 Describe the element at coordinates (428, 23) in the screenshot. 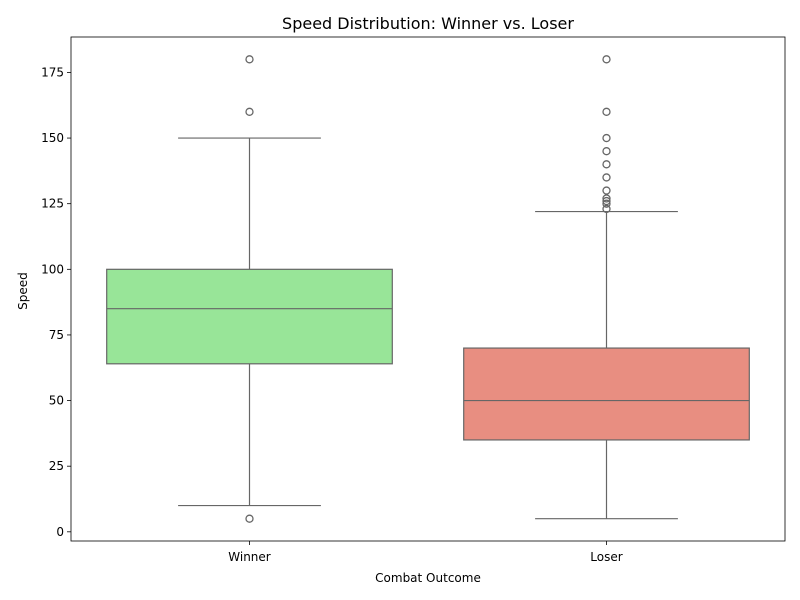

I see `chart-title: Speed Distribution: Winner vs. Loser` at that location.